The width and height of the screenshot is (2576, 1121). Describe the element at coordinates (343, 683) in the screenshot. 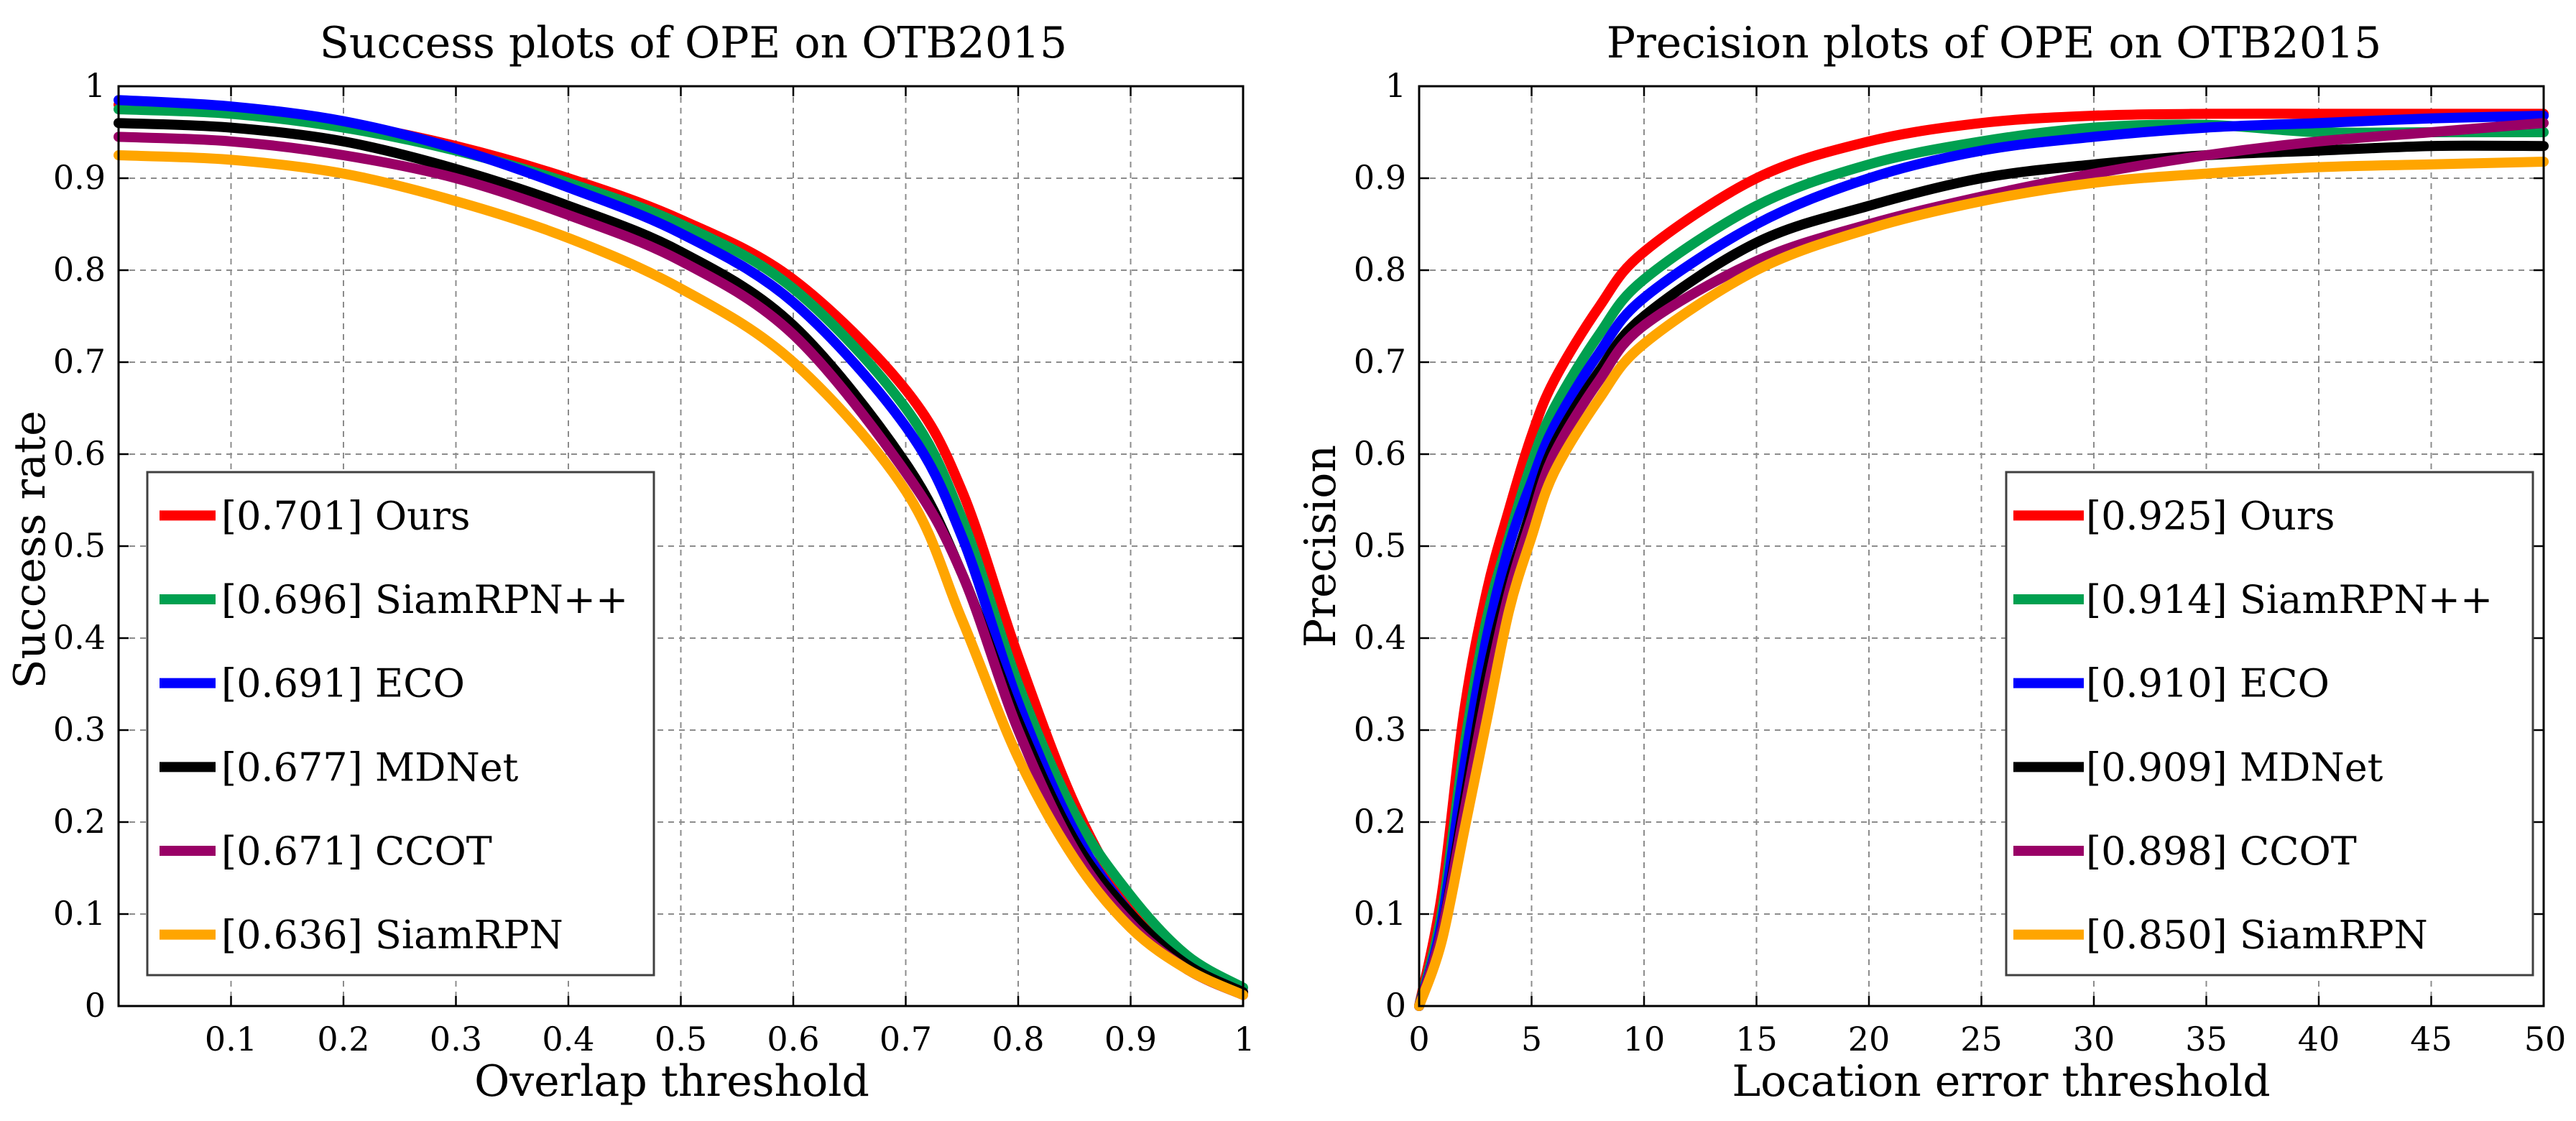

I see `legend-entry-eco: [0.691] ECO` at that location.